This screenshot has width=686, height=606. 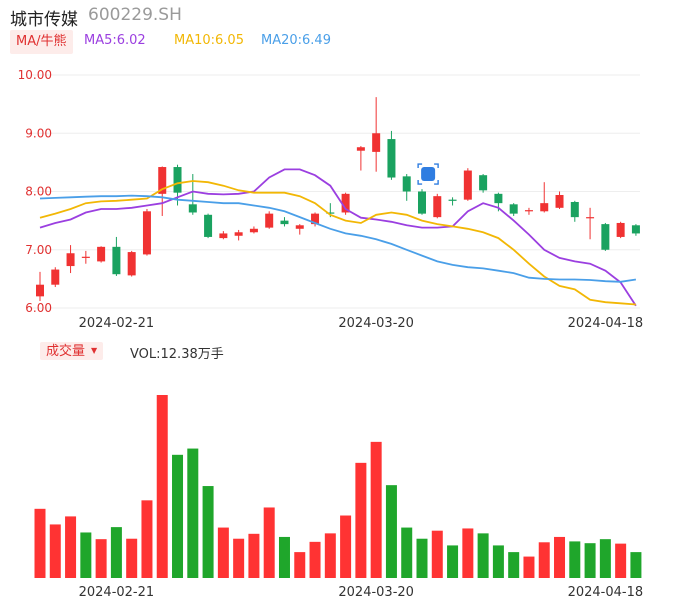 What do you see at coordinates (135, 15) in the screenshot?
I see `stock-code: 600229.SH` at bounding box center [135, 15].